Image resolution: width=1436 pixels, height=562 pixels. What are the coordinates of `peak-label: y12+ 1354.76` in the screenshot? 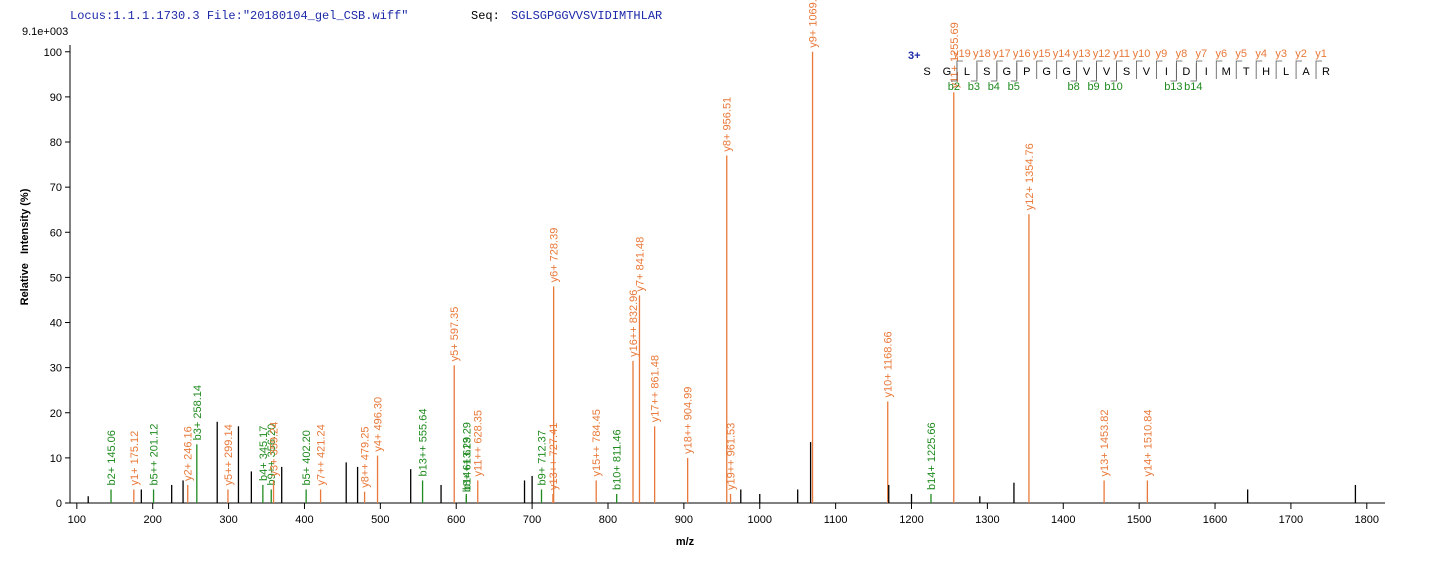 It's located at (1030, 176).